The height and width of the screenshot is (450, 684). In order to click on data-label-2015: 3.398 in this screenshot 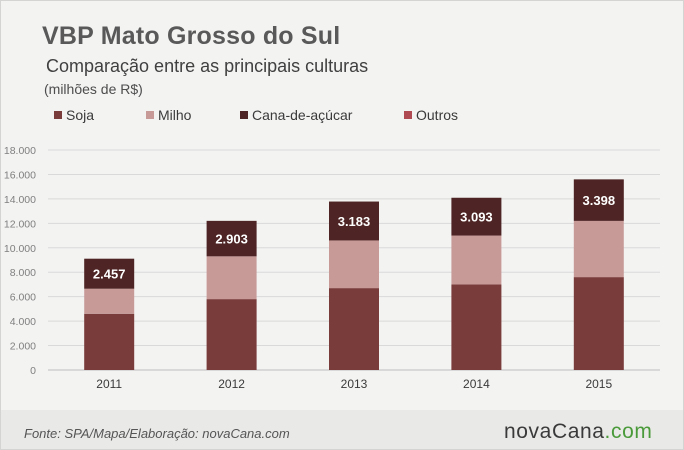, I will do `click(599, 200)`.